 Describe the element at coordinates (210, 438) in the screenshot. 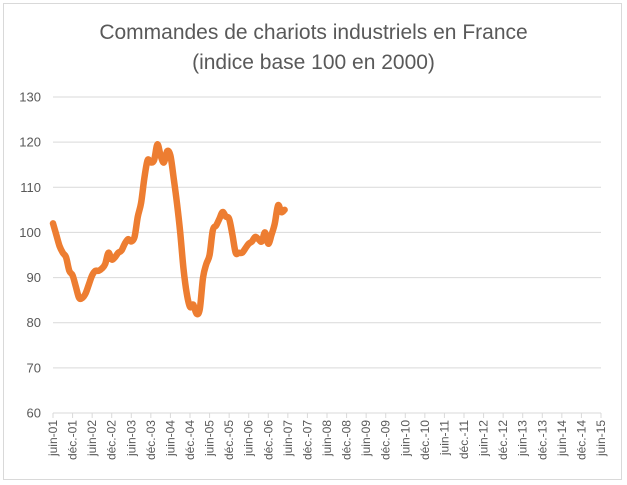

I see `x-tick-label: juin-05` at that location.